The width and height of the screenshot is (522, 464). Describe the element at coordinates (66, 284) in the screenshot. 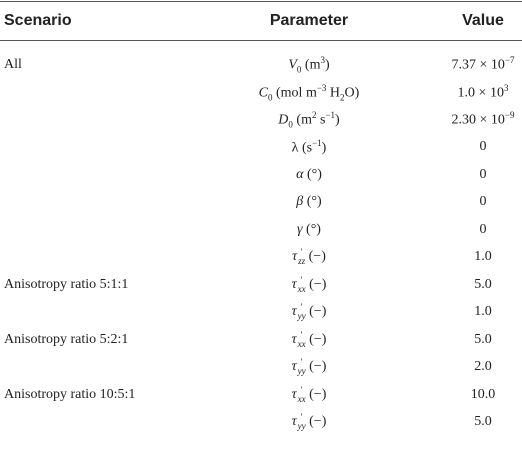

I see `scenario: Anisotropy ratio 5:1:1` at that location.